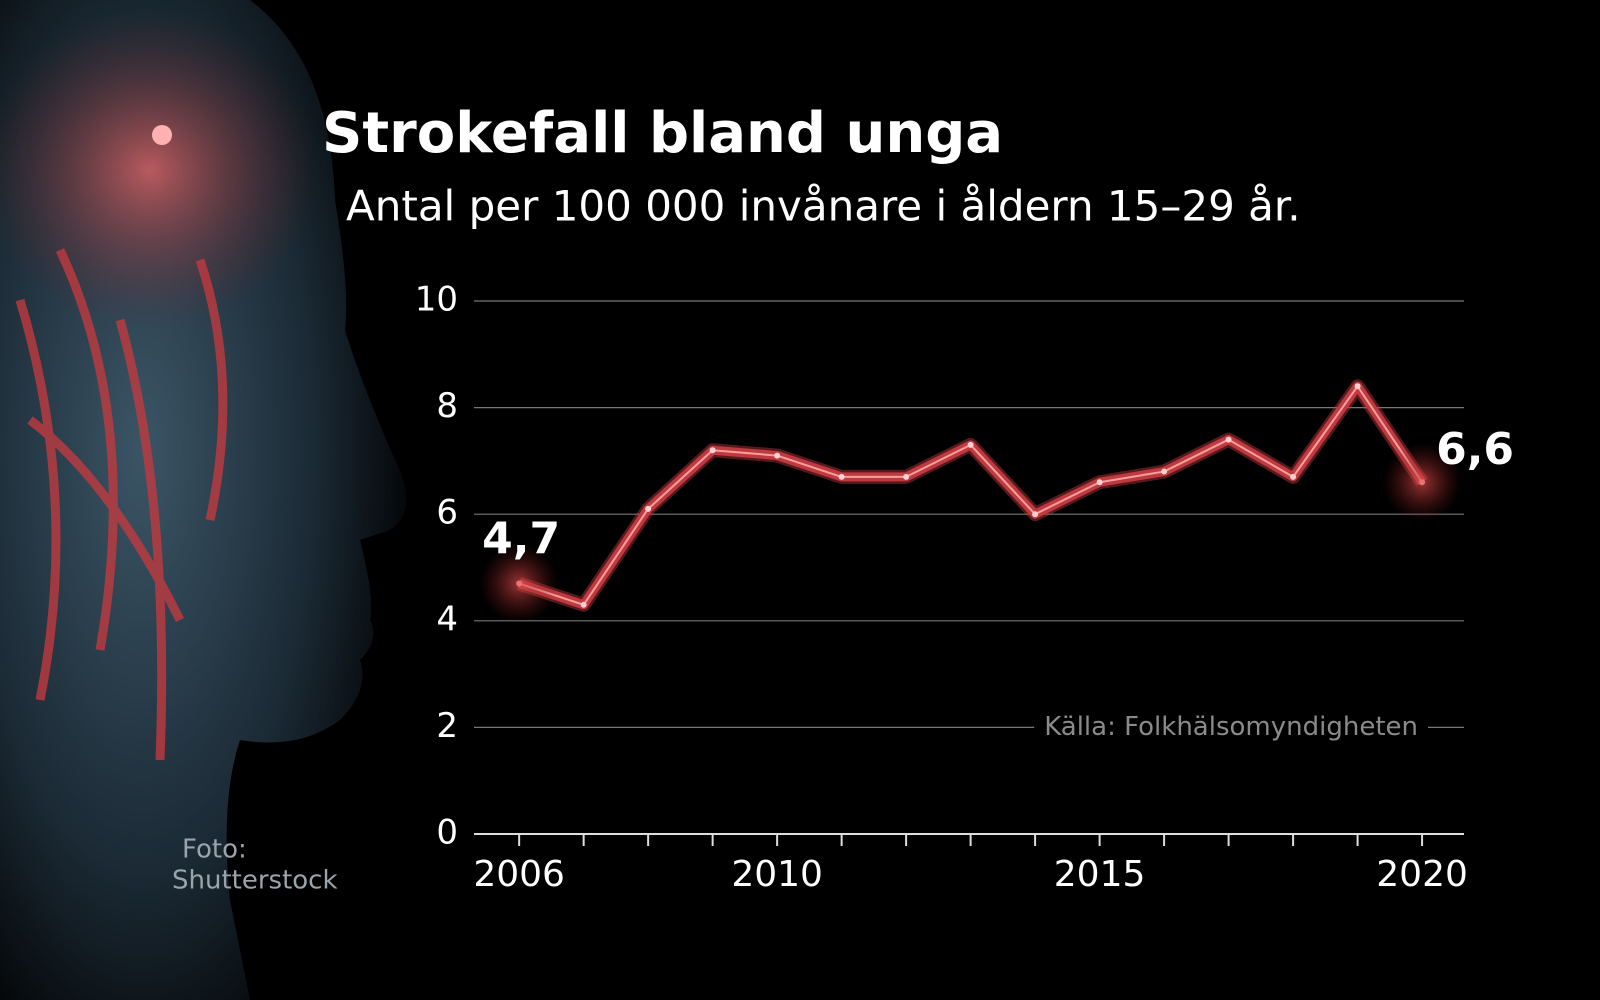  Describe the element at coordinates (1475, 449) in the screenshot. I see `value-label: 6,6` at that location.